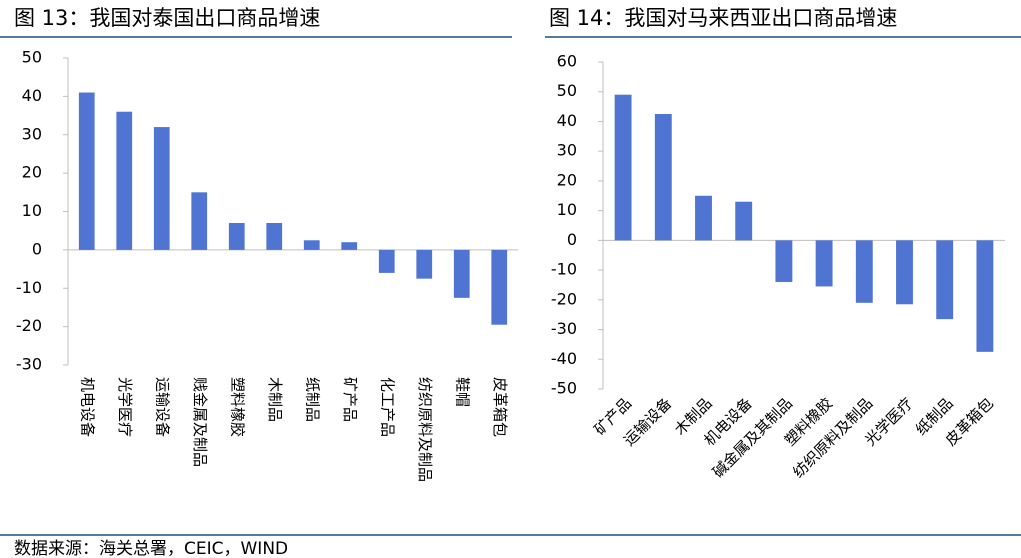 The height and width of the screenshot is (558, 1021). Describe the element at coordinates (462, 392) in the screenshot. I see `x-tick-label: 鞋帽` at that location.